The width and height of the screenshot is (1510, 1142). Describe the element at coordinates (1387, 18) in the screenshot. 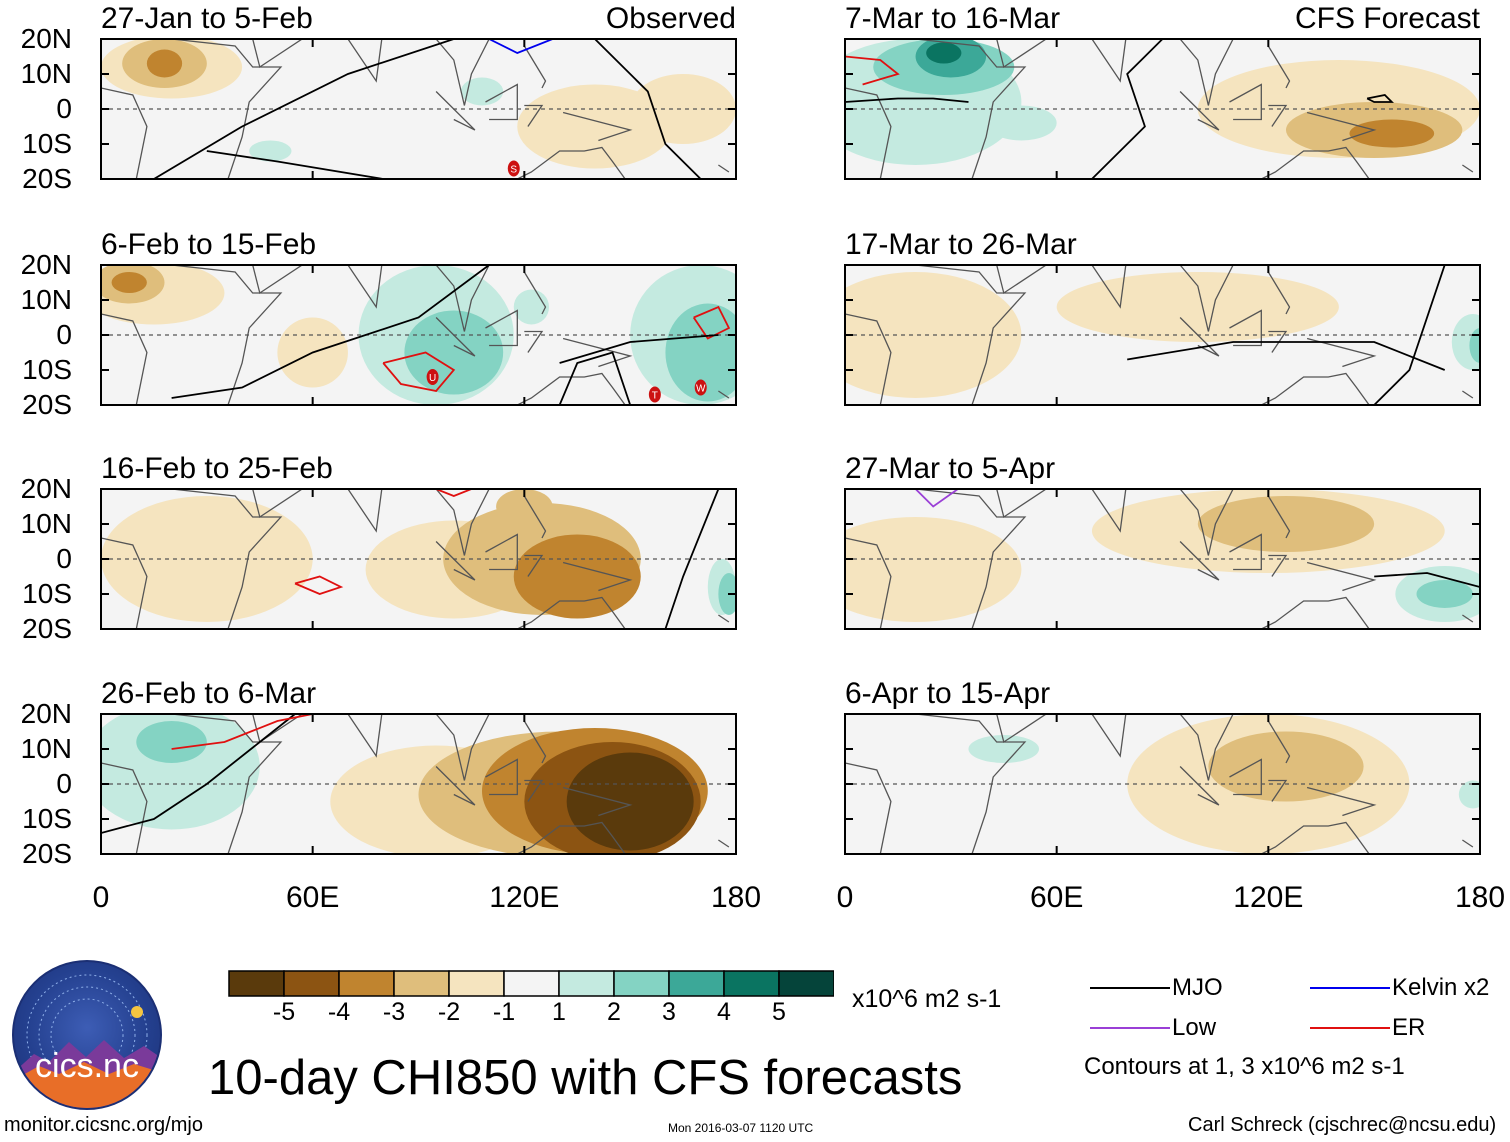

I see `panel-source-tag: CFS Forecast` at that location.